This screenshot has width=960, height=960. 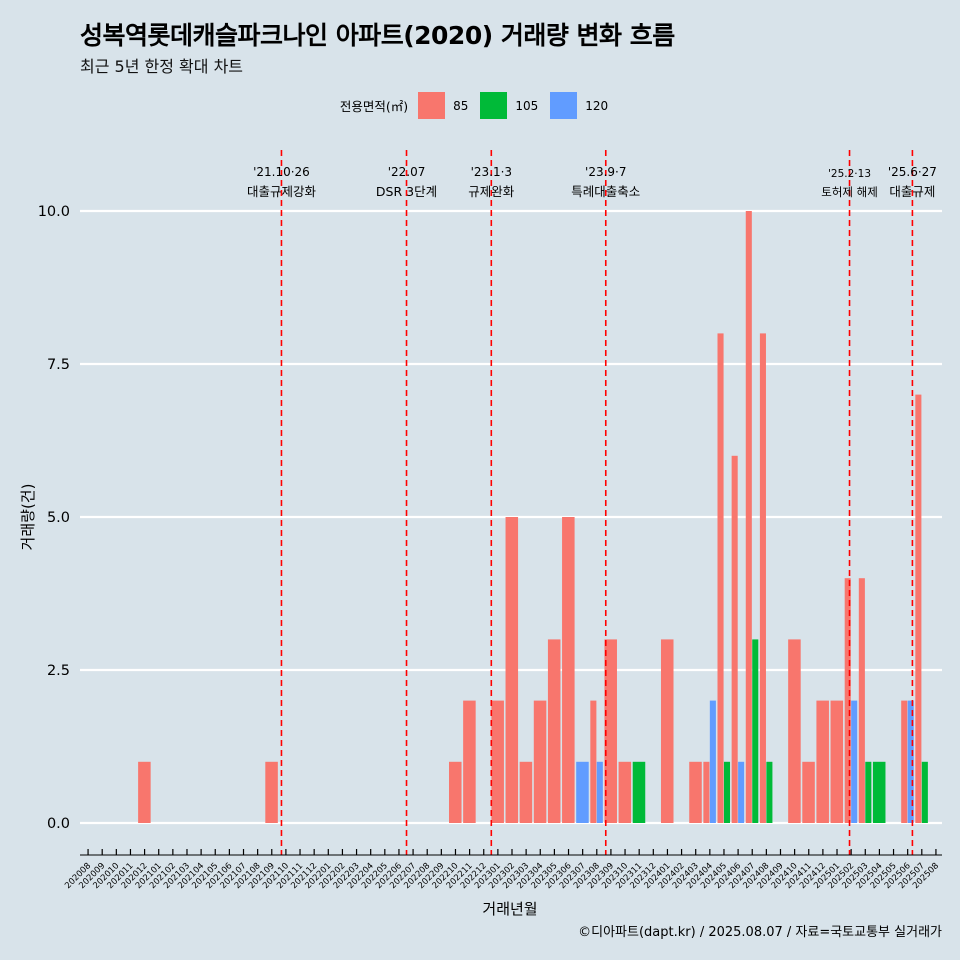 What do you see at coordinates (509, 105) in the screenshot?
I see `legend-item-105: 105` at bounding box center [509, 105].